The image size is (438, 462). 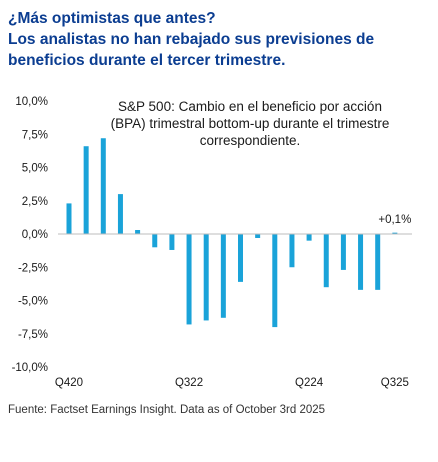 What do you see at coordinates (35, 169) in the screenshot?
I see `y-tick-label: 5,0%` at bounding box center [35, 169].